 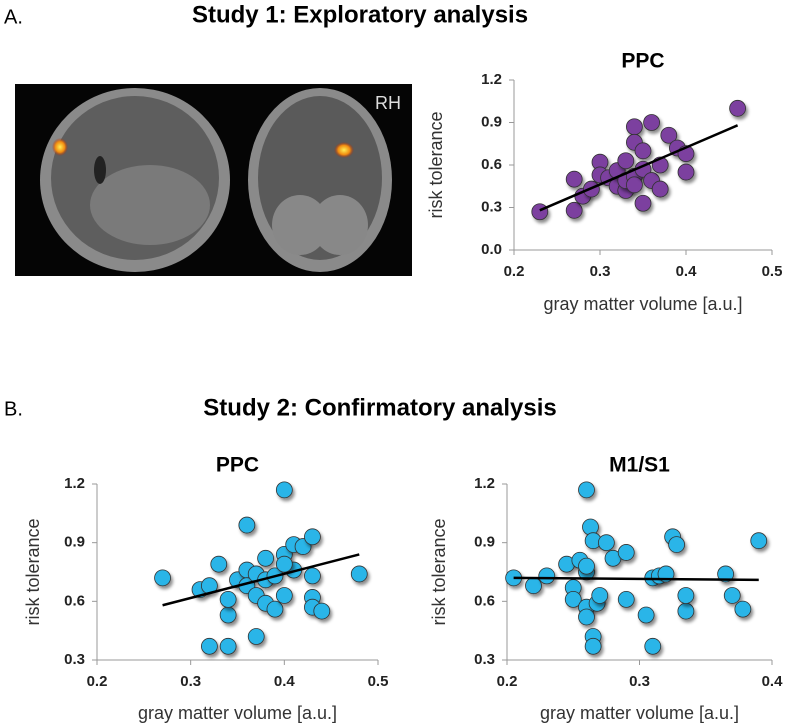 What do you see at coordinates (213, 180) in the screenshot?
I see `brain-image: RH` at bounding box center [213, 180].